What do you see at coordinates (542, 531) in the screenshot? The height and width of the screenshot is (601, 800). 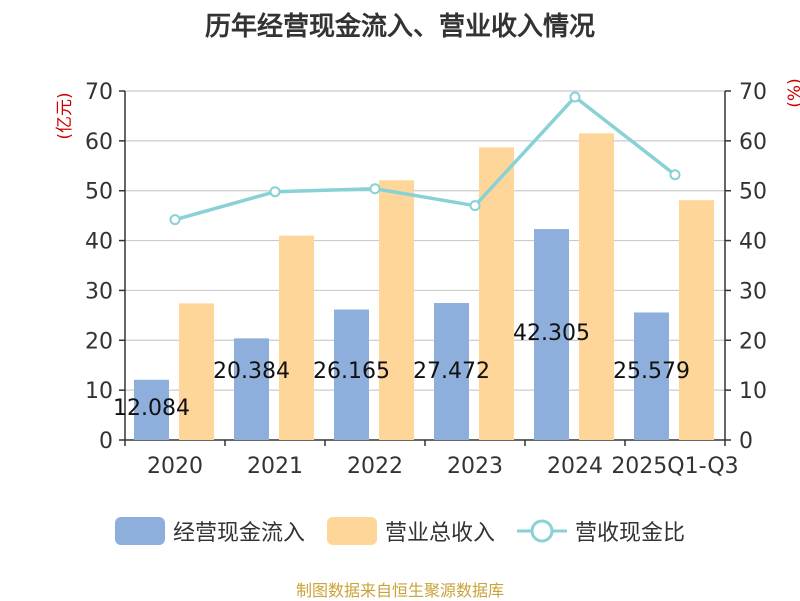 I see `legend-line-icon` at bounding box center [542, 531].